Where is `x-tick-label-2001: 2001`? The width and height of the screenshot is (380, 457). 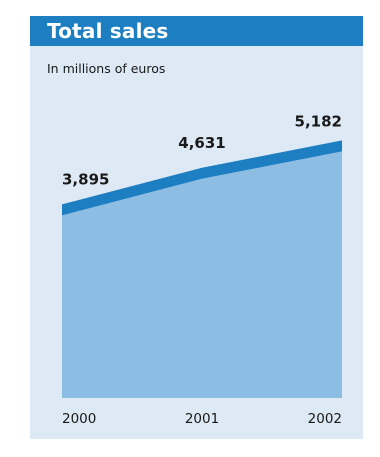
x-tick-label-2001: 2001 is located at coordinates (202, 419).